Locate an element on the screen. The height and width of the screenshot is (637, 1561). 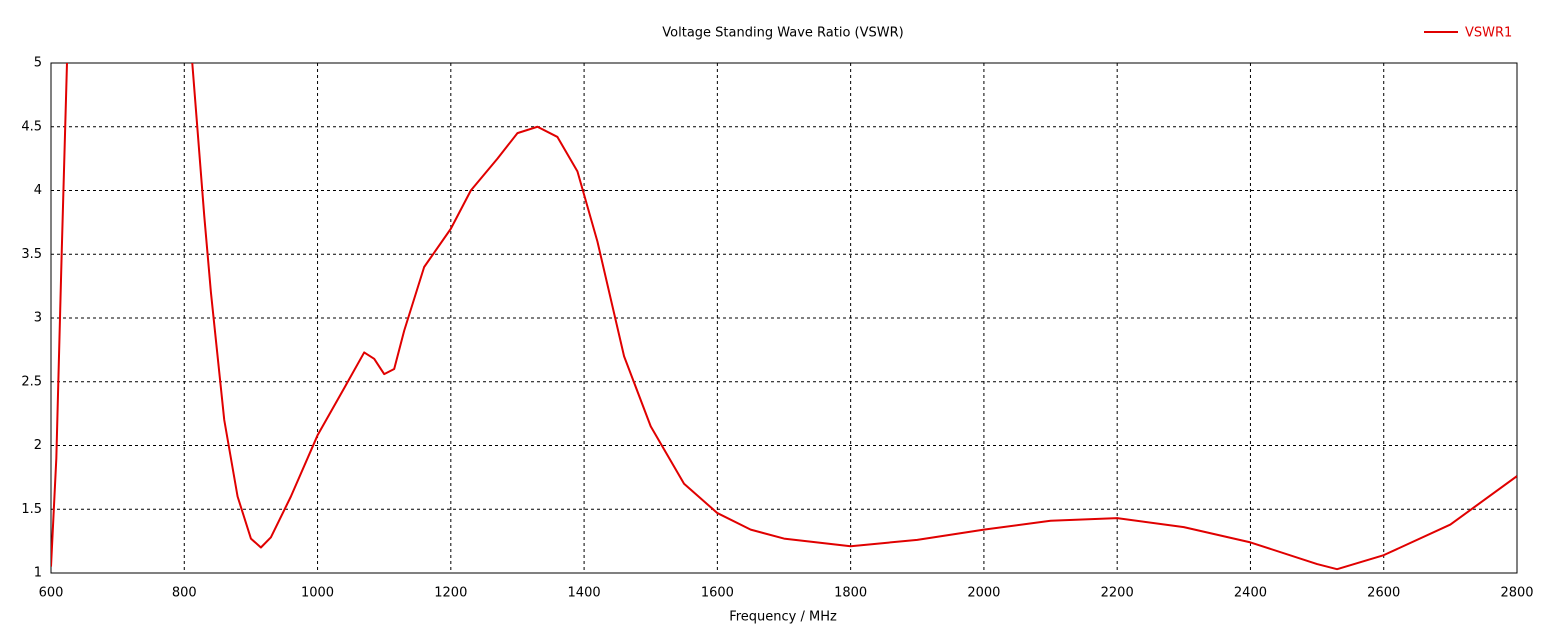
y-tick-label: 2.5 is located at coordinates (31, 381).